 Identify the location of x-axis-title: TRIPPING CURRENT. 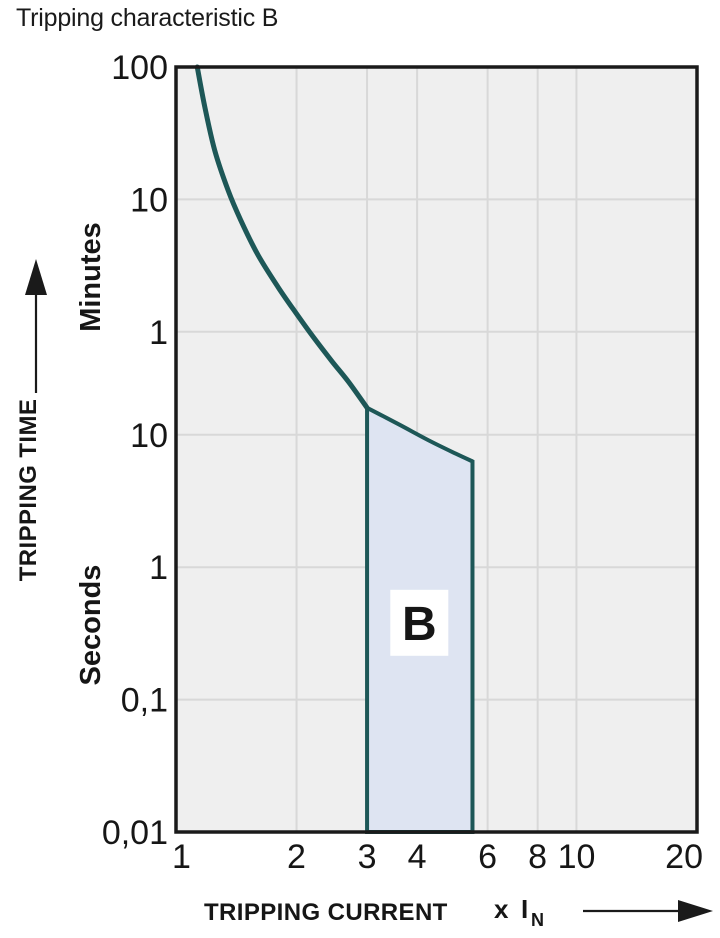
(326, 912).